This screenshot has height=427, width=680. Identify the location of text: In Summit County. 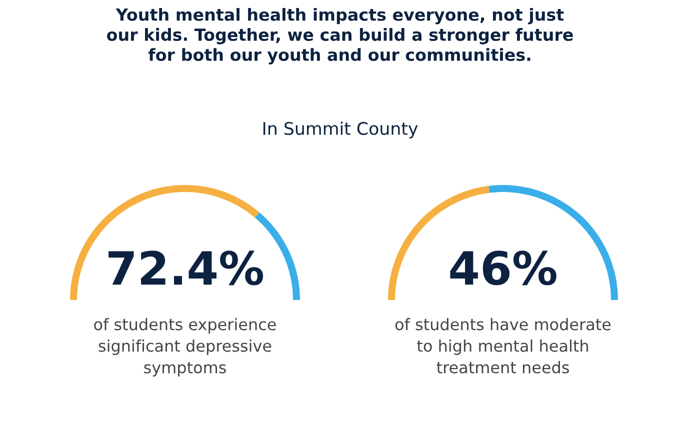
(340, 130).